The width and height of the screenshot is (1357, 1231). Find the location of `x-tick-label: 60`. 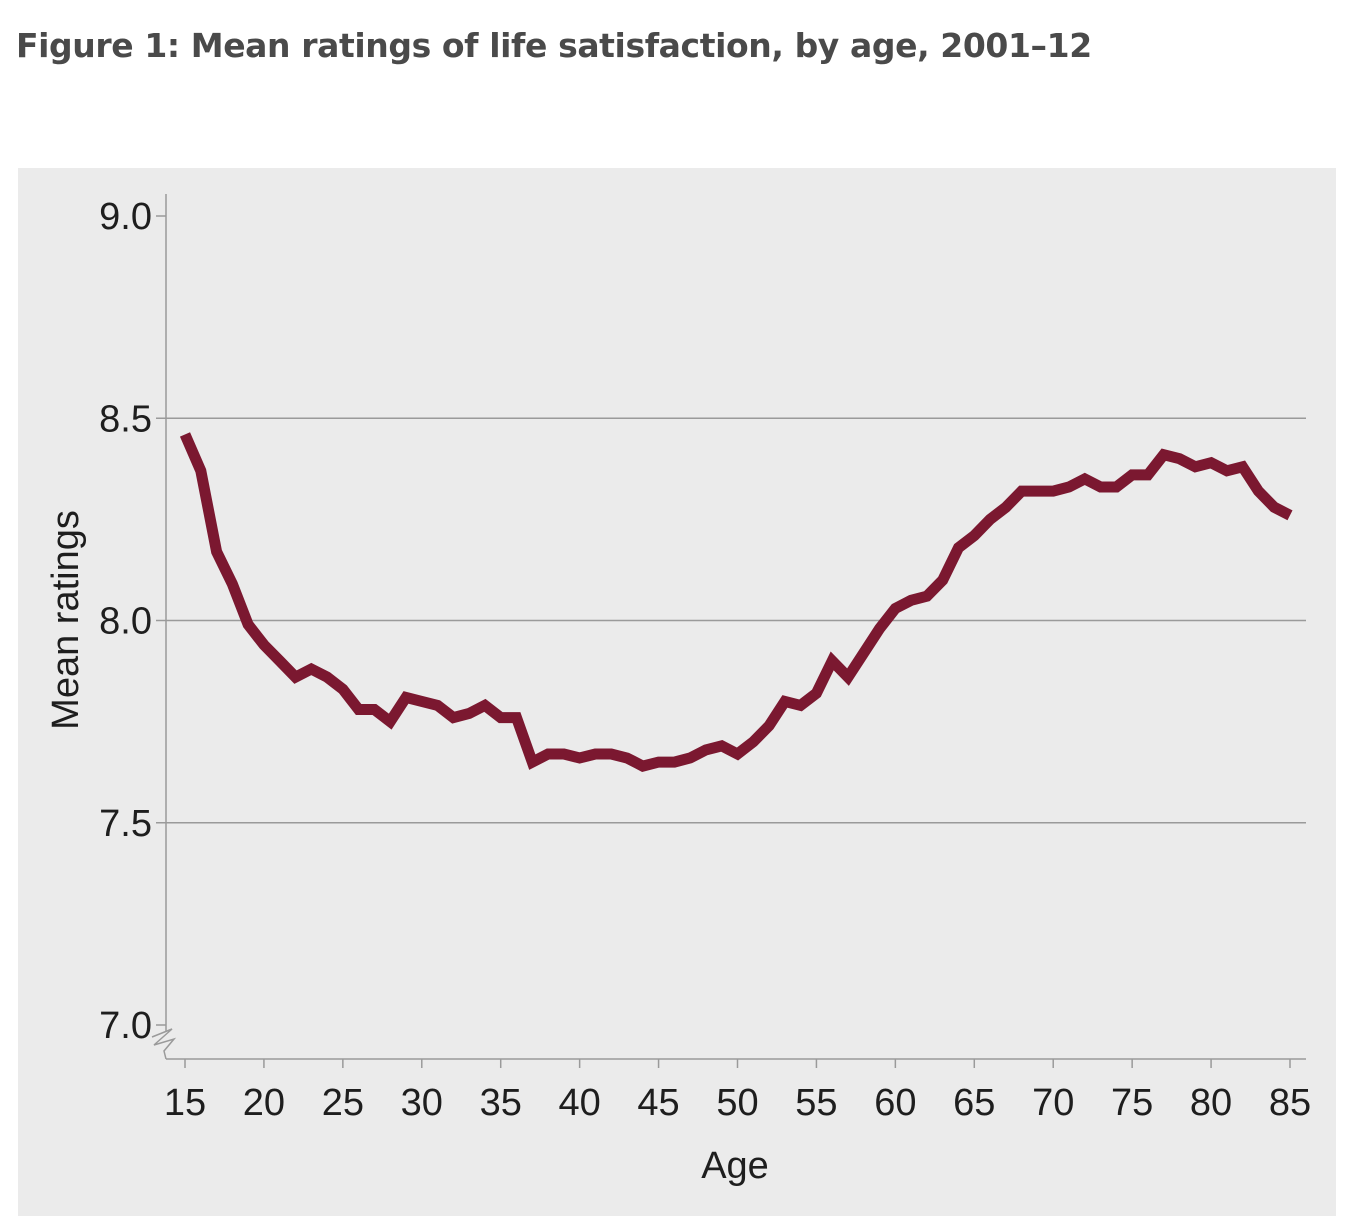

x-tick-label: 60 is located at coordinates (895, 1103).